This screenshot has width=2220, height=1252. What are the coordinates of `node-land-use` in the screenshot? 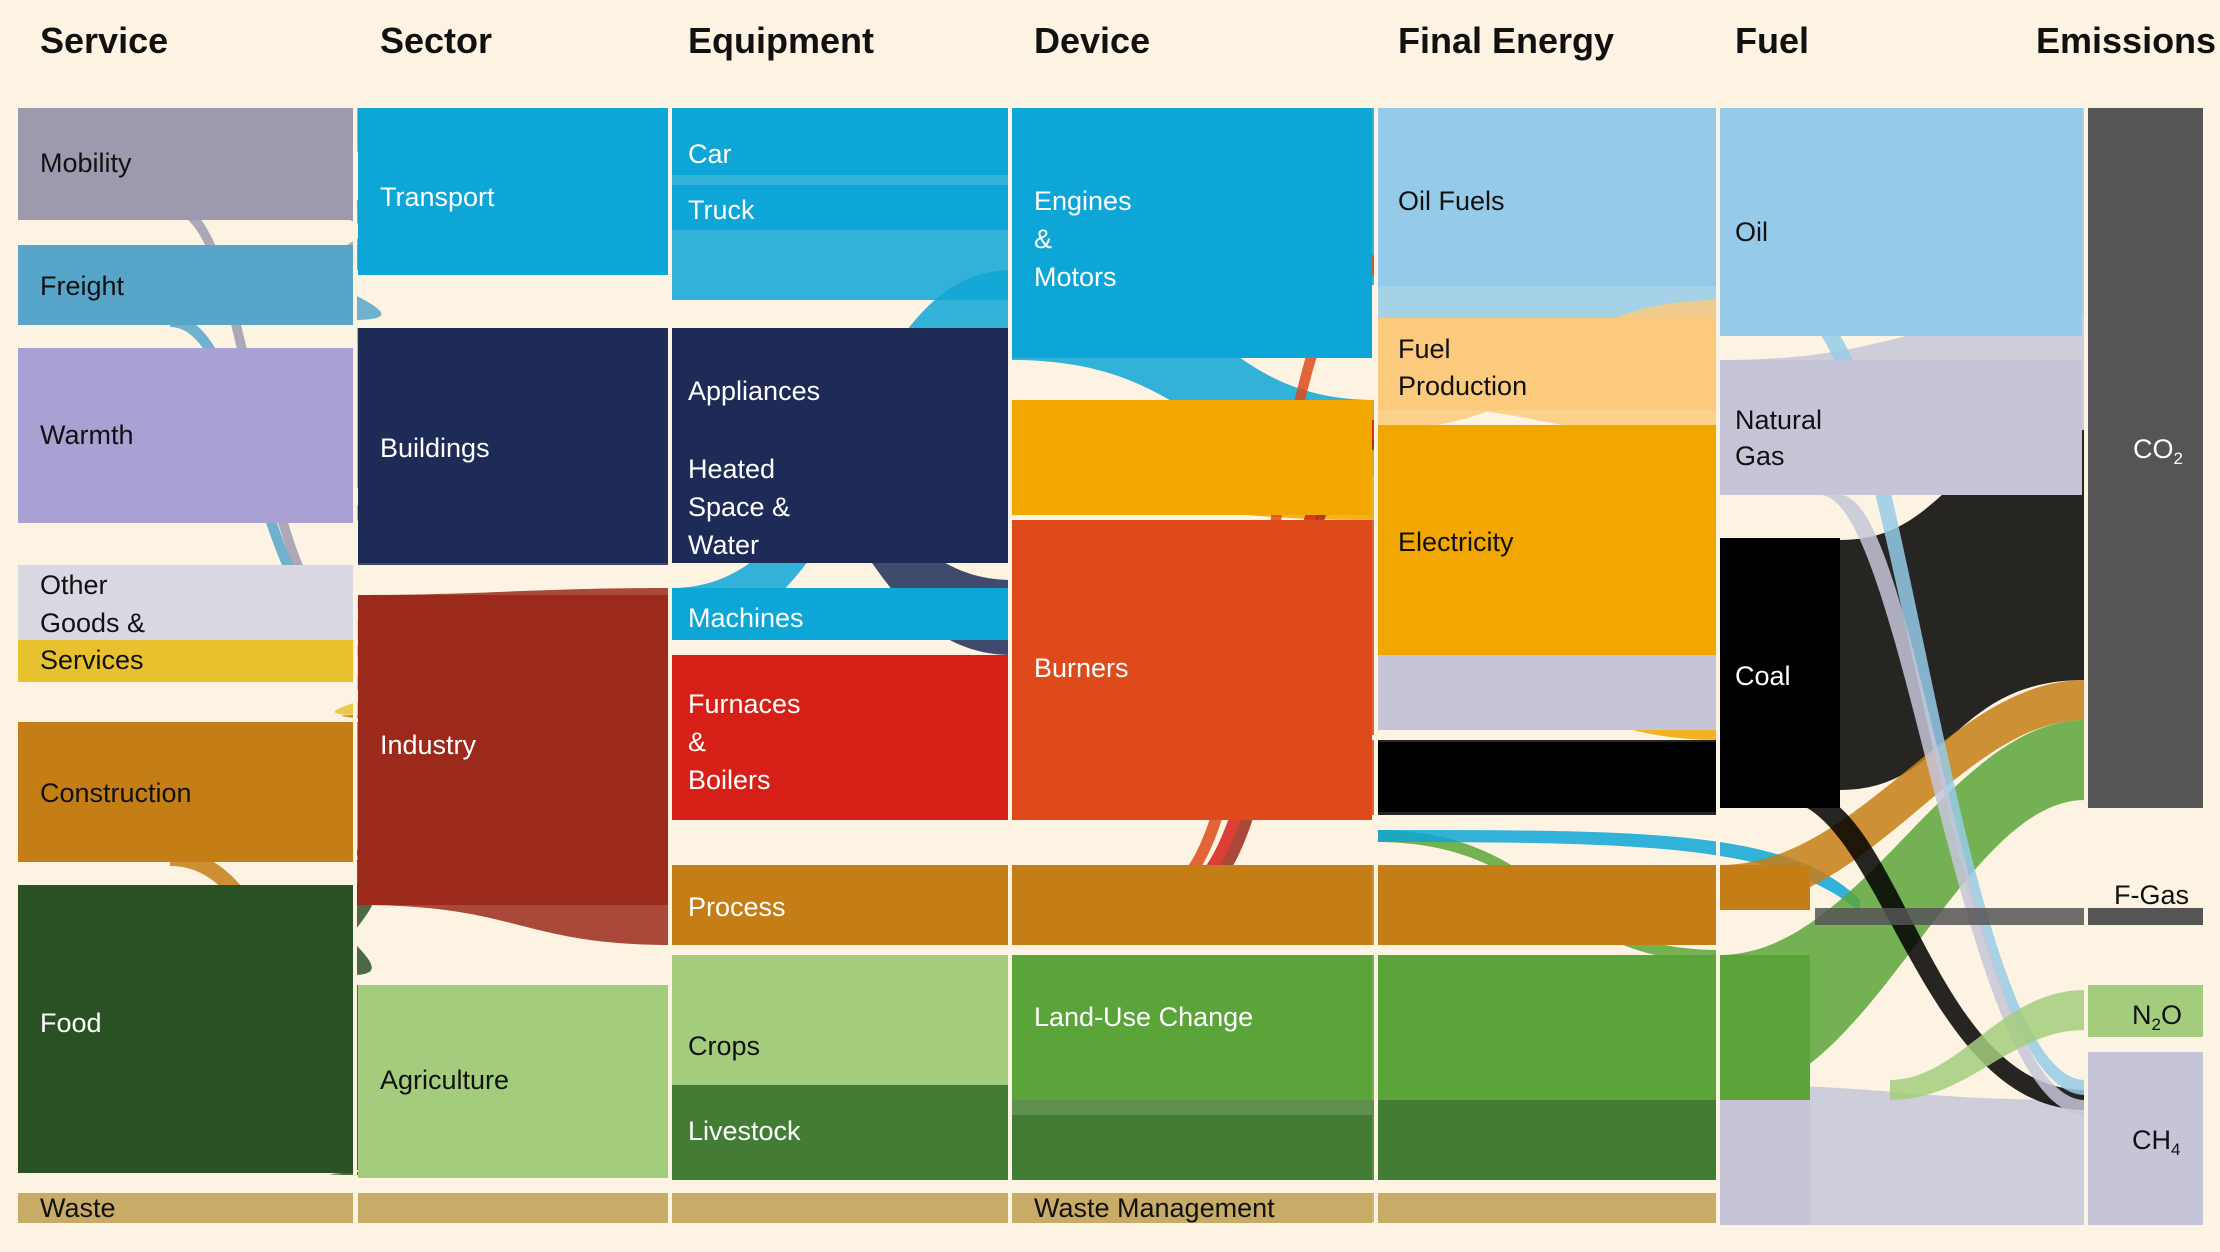 It's located at (1192, 1027).